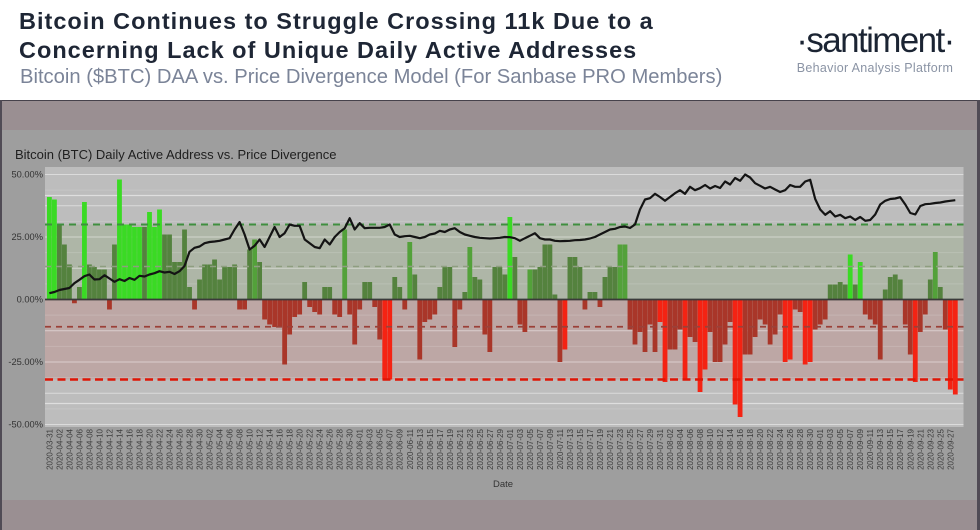 This screenshot has width=980, height=530. I want to click on svg-text: 2020-05-14, so click(270, 448).